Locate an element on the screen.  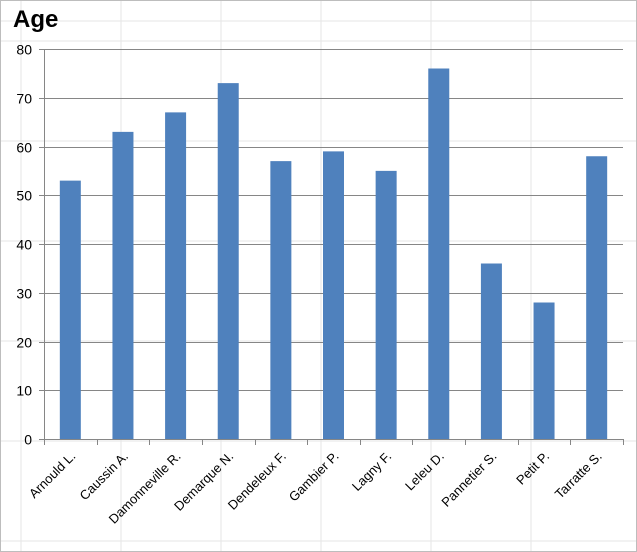
y-tick-label: 40 is located at coordinates (24, 245).